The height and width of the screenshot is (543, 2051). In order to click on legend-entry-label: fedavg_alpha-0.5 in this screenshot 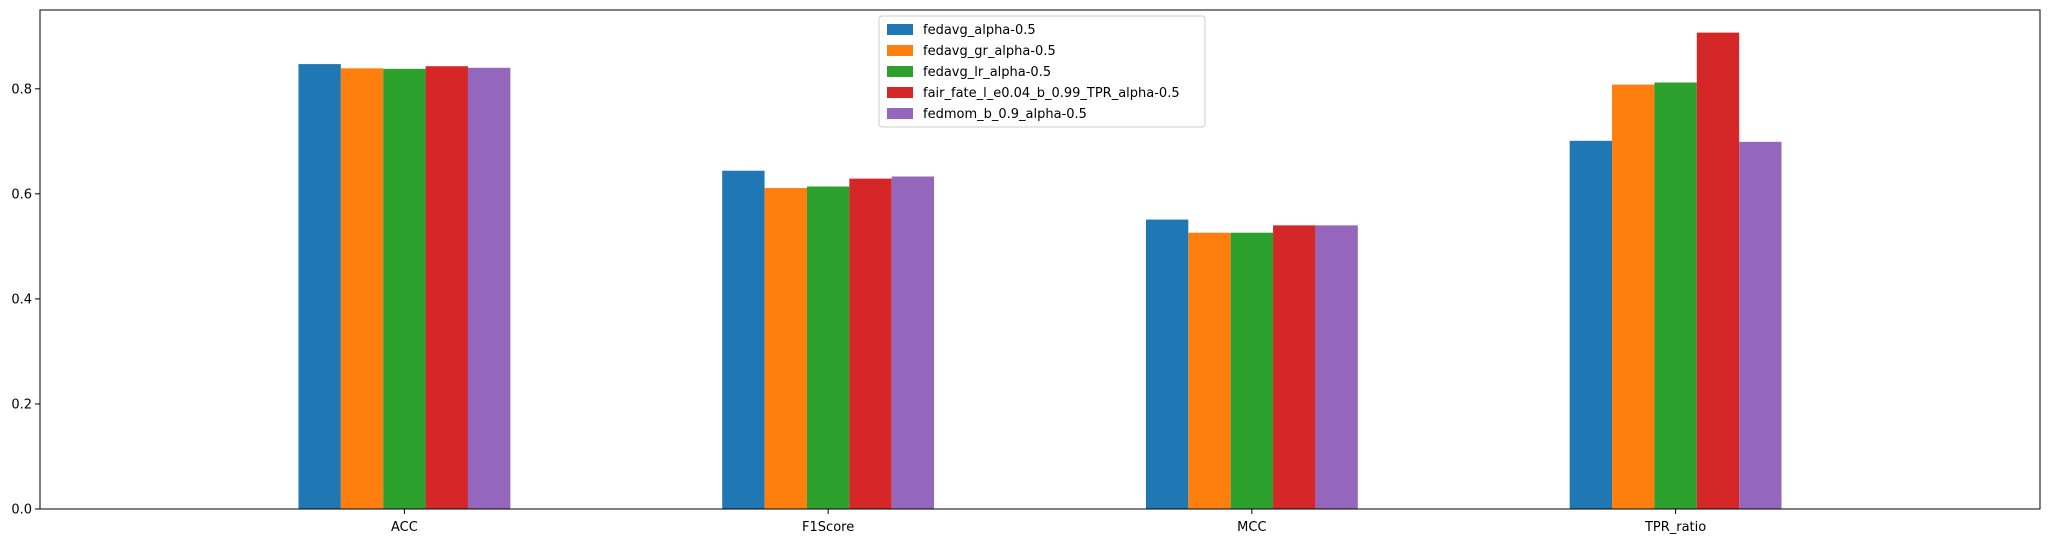, I will do `click(979, 30)`.